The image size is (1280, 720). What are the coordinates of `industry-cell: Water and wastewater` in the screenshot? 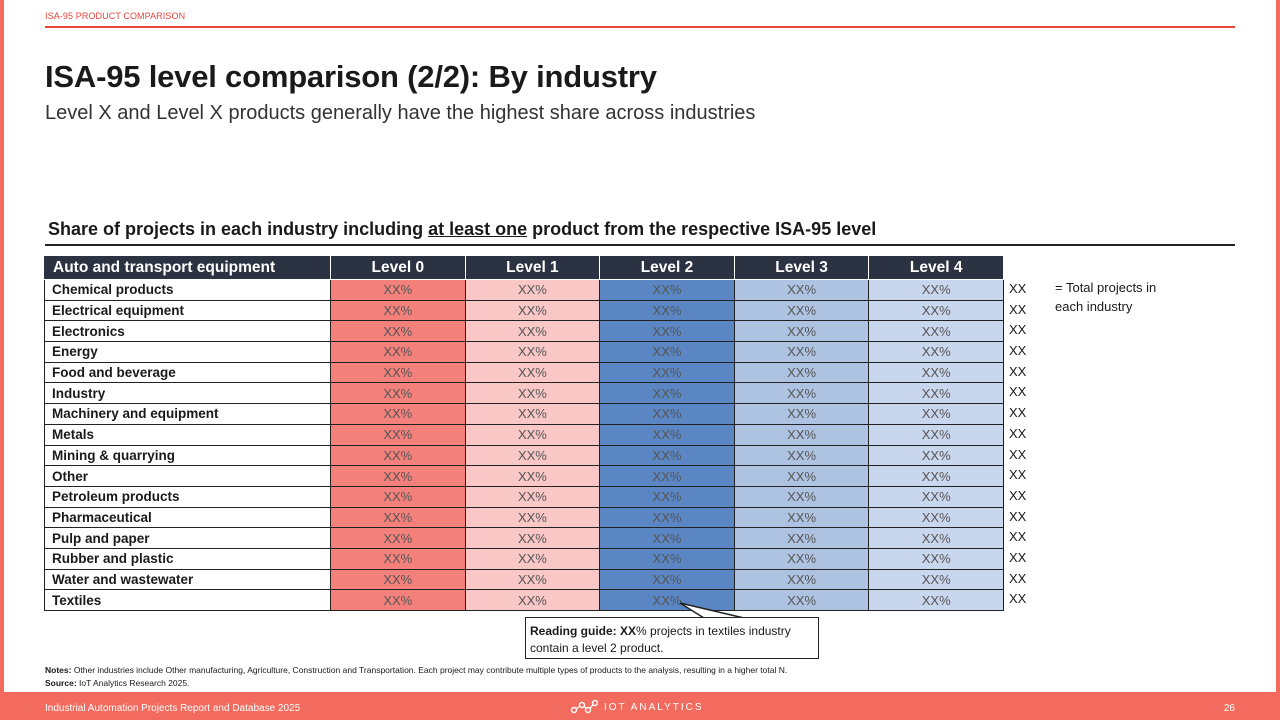 It's located at (187, 579).